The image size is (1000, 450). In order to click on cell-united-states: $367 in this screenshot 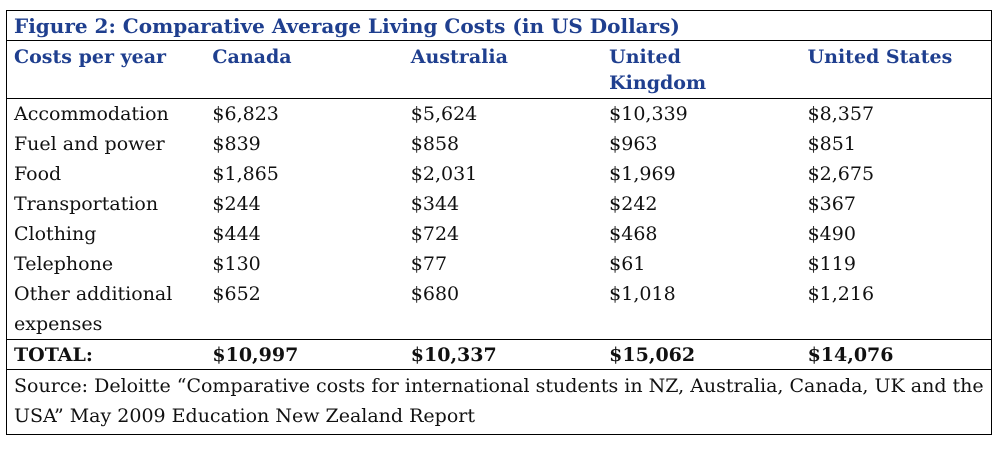, I will do `click(831, 204)`.